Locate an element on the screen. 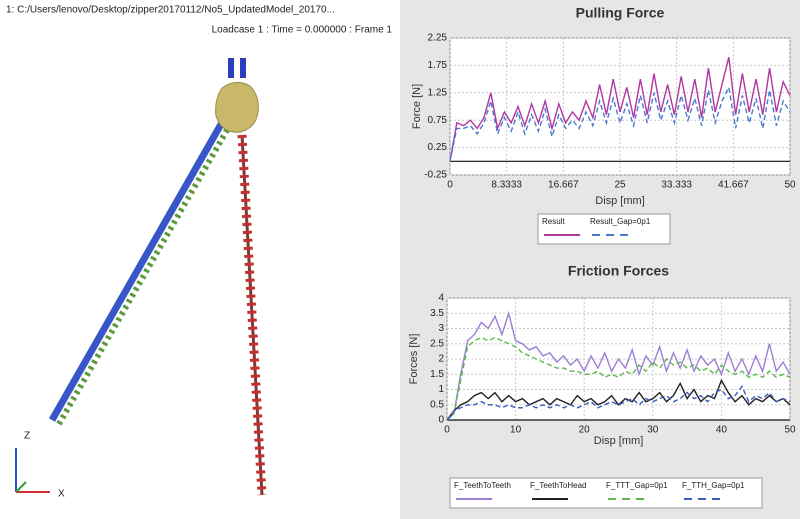  y-tick-label: 2 is located at coordinates (441, 359).